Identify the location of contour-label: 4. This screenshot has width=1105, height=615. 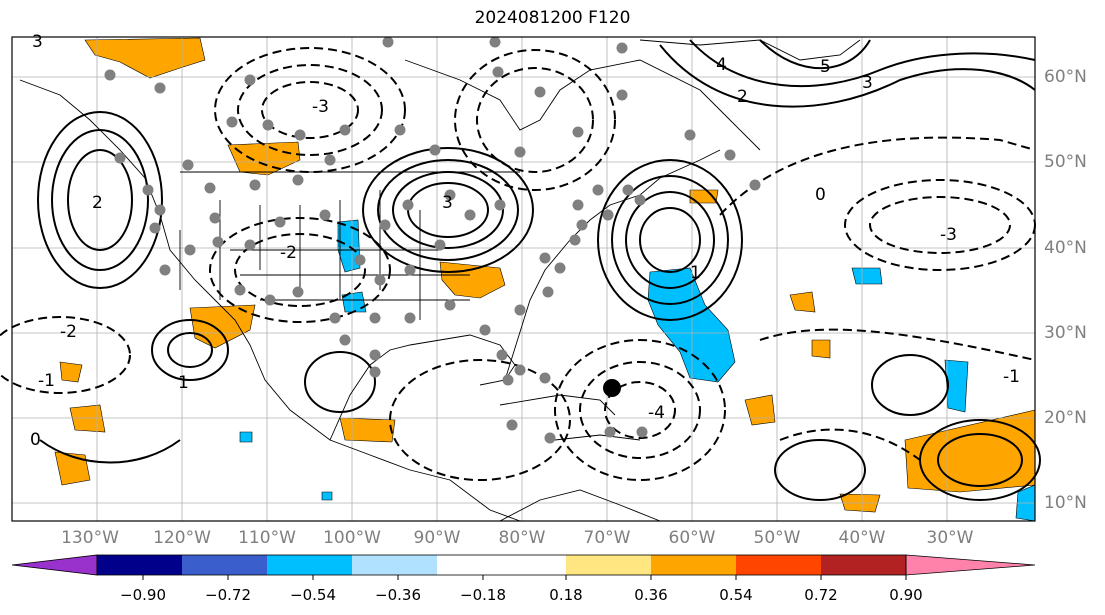
(721, 65).